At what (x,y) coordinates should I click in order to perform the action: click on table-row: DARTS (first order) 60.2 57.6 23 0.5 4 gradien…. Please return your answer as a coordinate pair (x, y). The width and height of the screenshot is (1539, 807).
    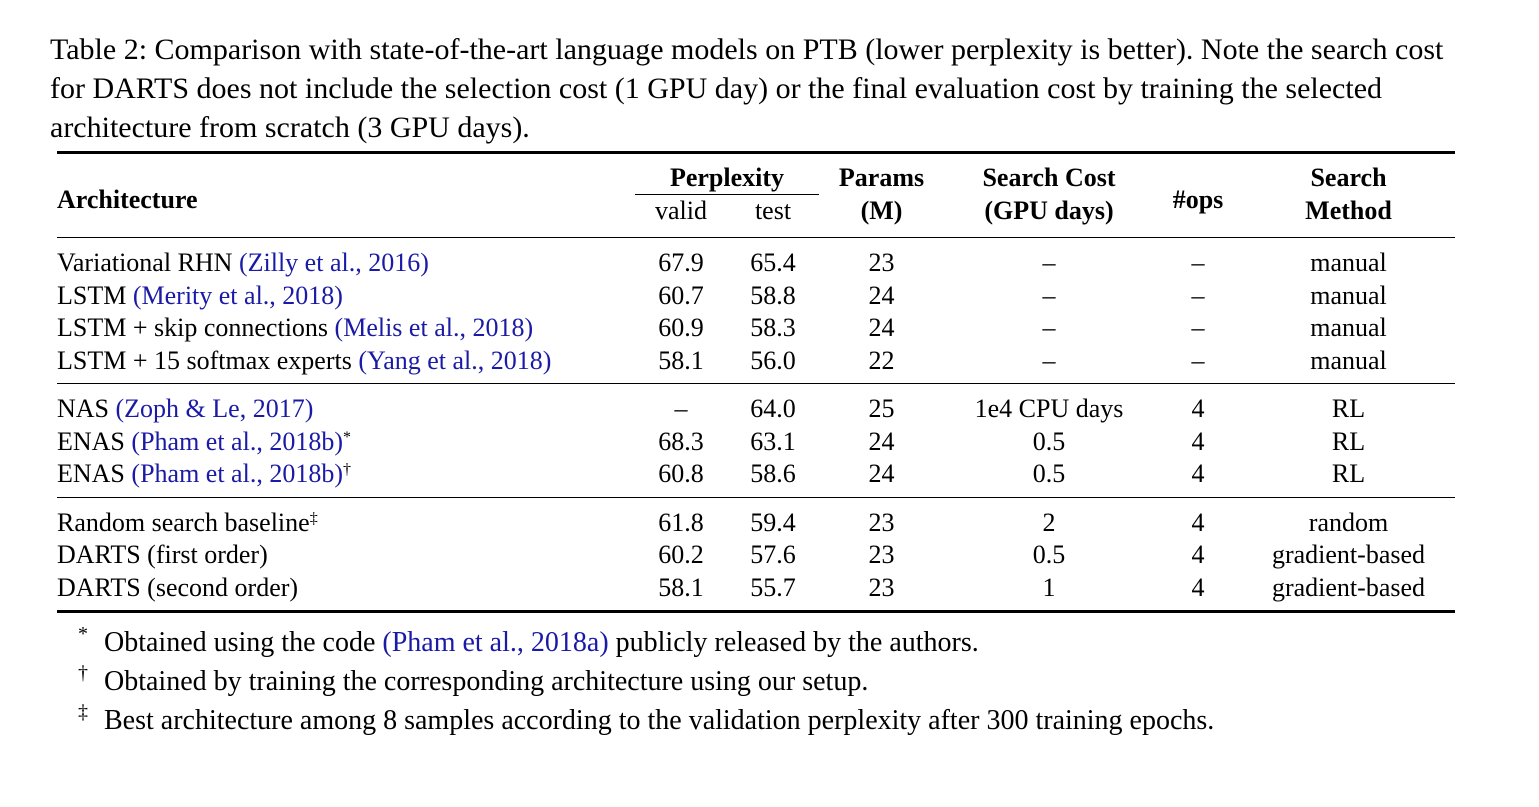
    Looking at the image, I should click on (756, 555).